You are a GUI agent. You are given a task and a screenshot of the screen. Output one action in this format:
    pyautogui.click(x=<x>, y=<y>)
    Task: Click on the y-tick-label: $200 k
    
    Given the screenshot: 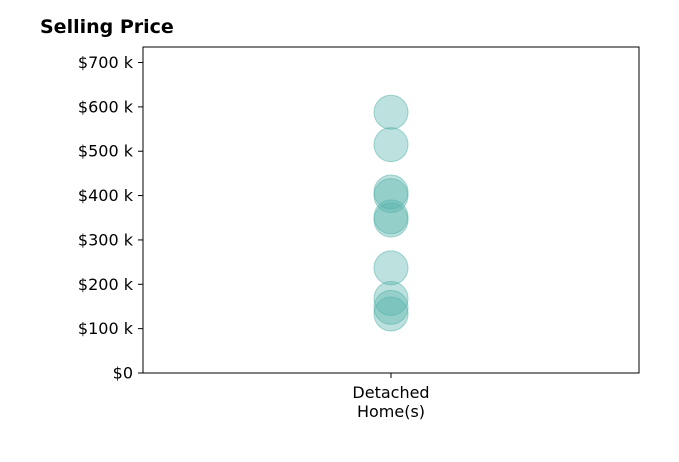 What is the action you would take?
    pyautogui.click(x=106, y=284)
    